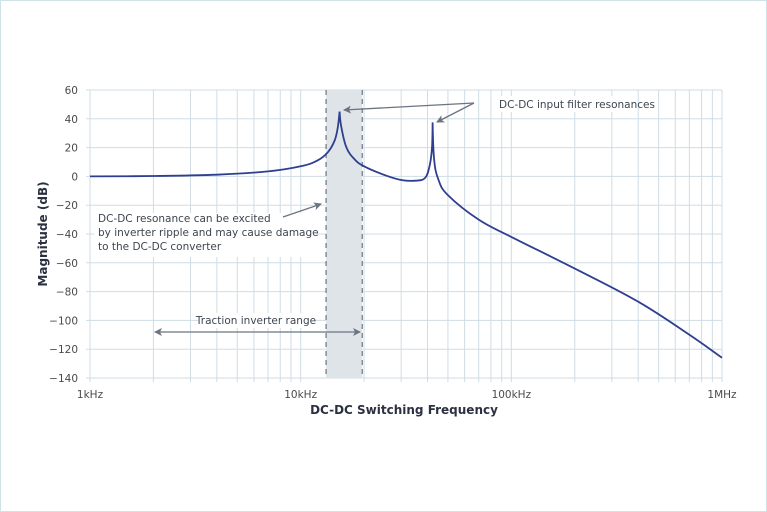  Describe the element at coordinates (722, 395) in the screenshot. I see `x-tick-label: 1MHz` at that location.